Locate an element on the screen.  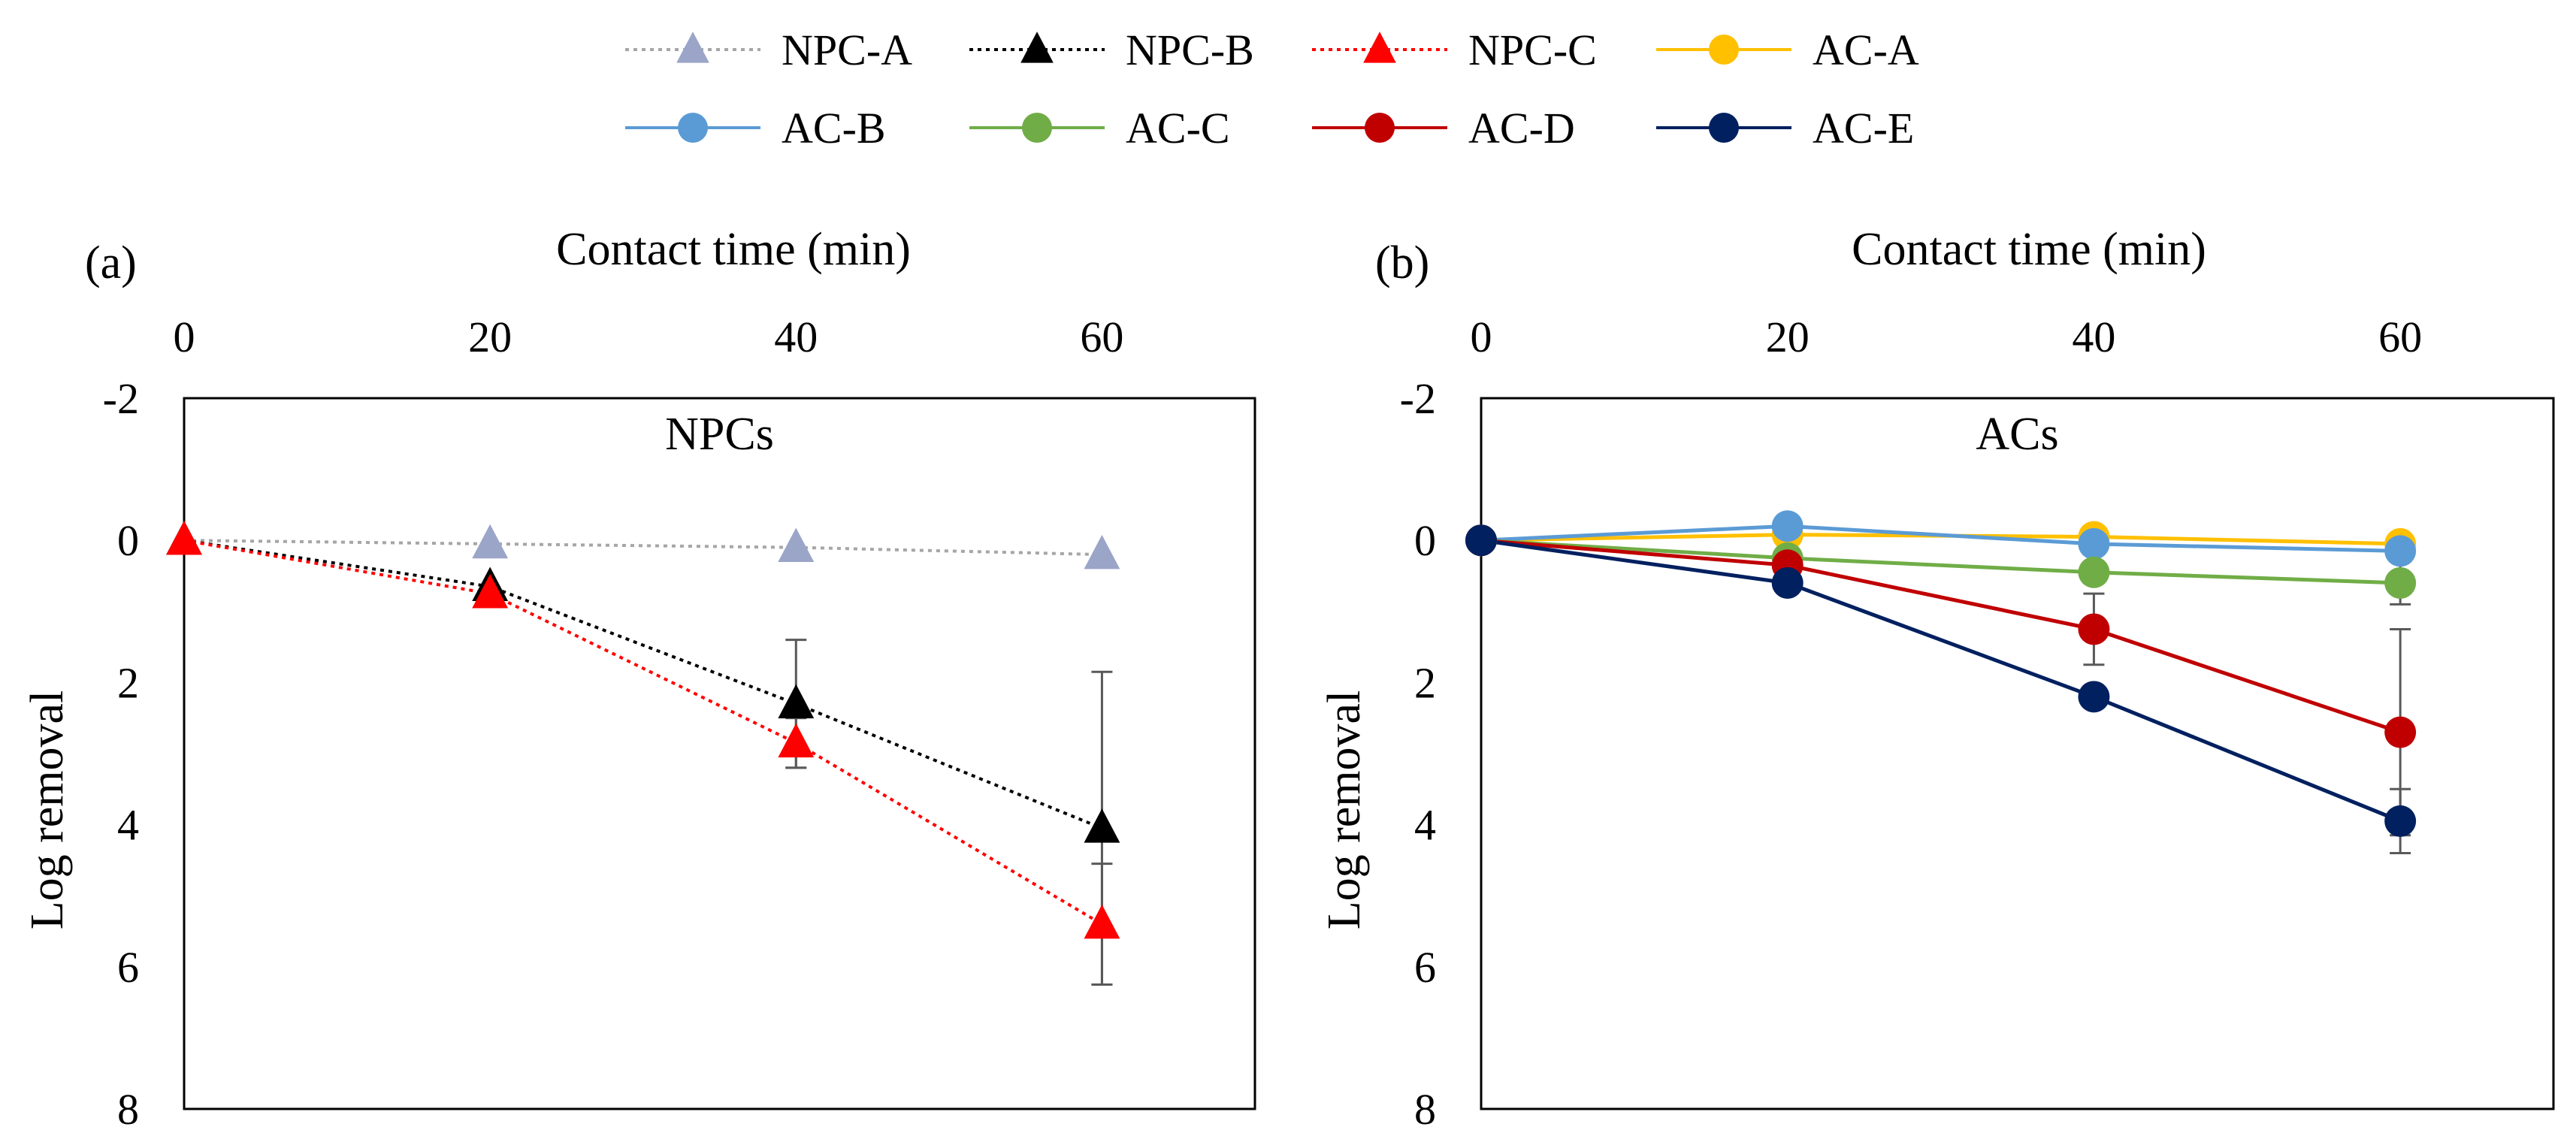
chart-title: ACs is located at coordinates (2017, 435).